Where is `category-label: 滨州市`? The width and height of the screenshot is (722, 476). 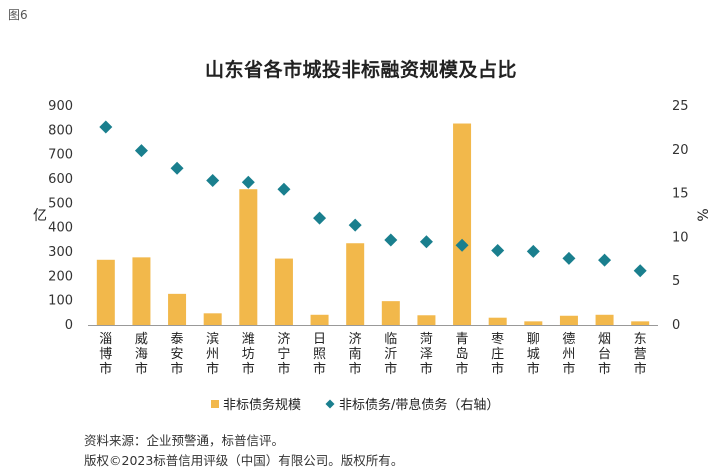
category-label: 滨州市 is located at coordinates (212, 354).